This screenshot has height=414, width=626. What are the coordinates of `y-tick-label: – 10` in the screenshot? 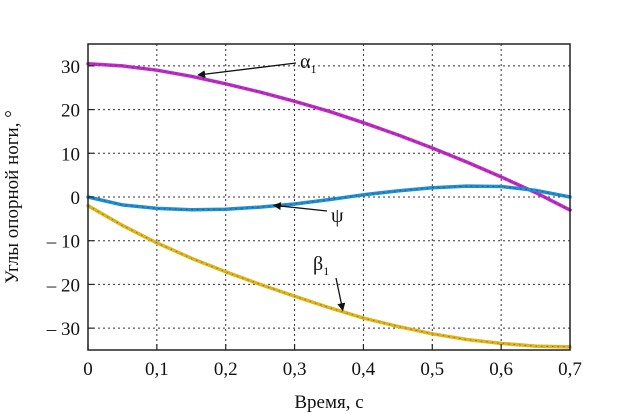 It's located at (63, 242).